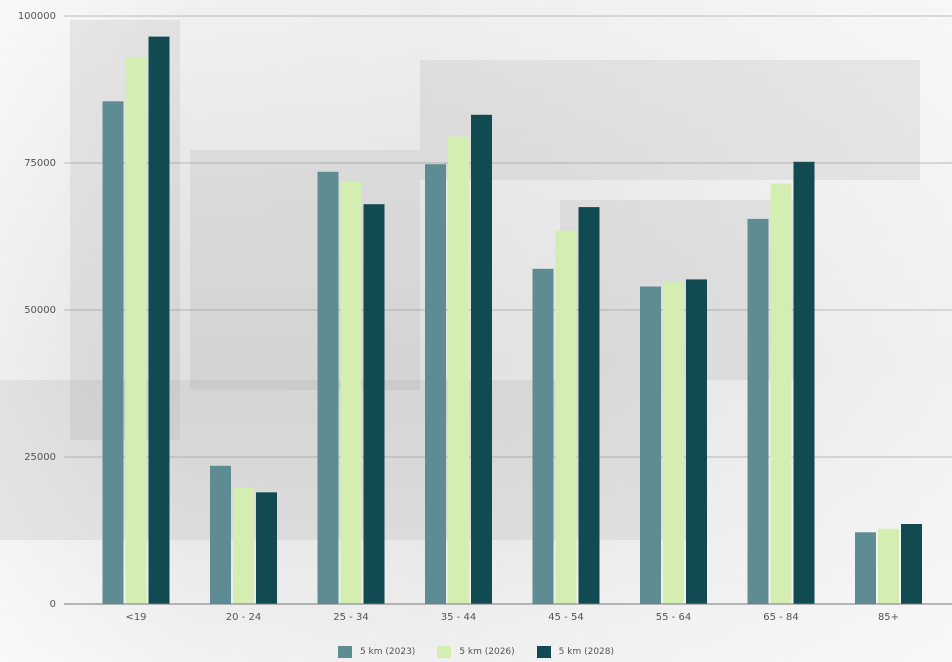 The image size is (952, 662). Describe the element at coordinates (888, 617) in the screenshot. I see `x-tick-label: 85+` at that location.